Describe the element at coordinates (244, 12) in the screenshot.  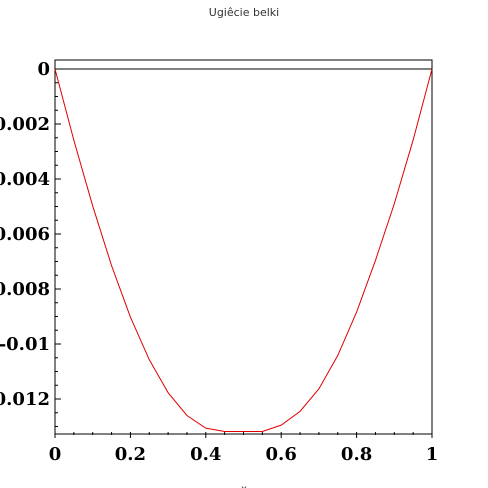
I see `chart-title: Ugiêcie belki` at that location.